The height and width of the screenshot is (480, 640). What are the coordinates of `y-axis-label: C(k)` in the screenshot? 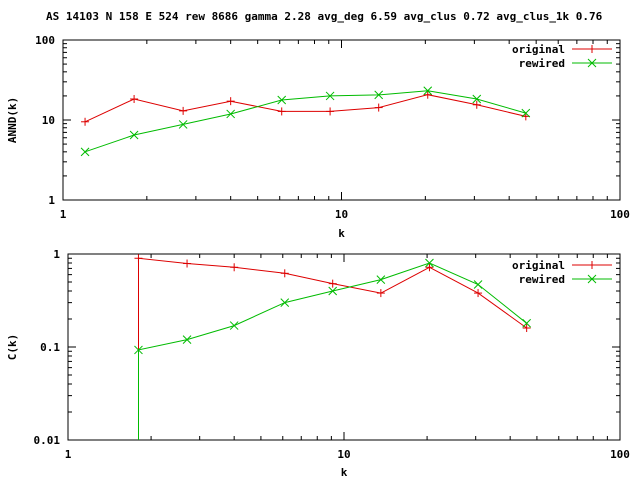 It's located at (12, 347).